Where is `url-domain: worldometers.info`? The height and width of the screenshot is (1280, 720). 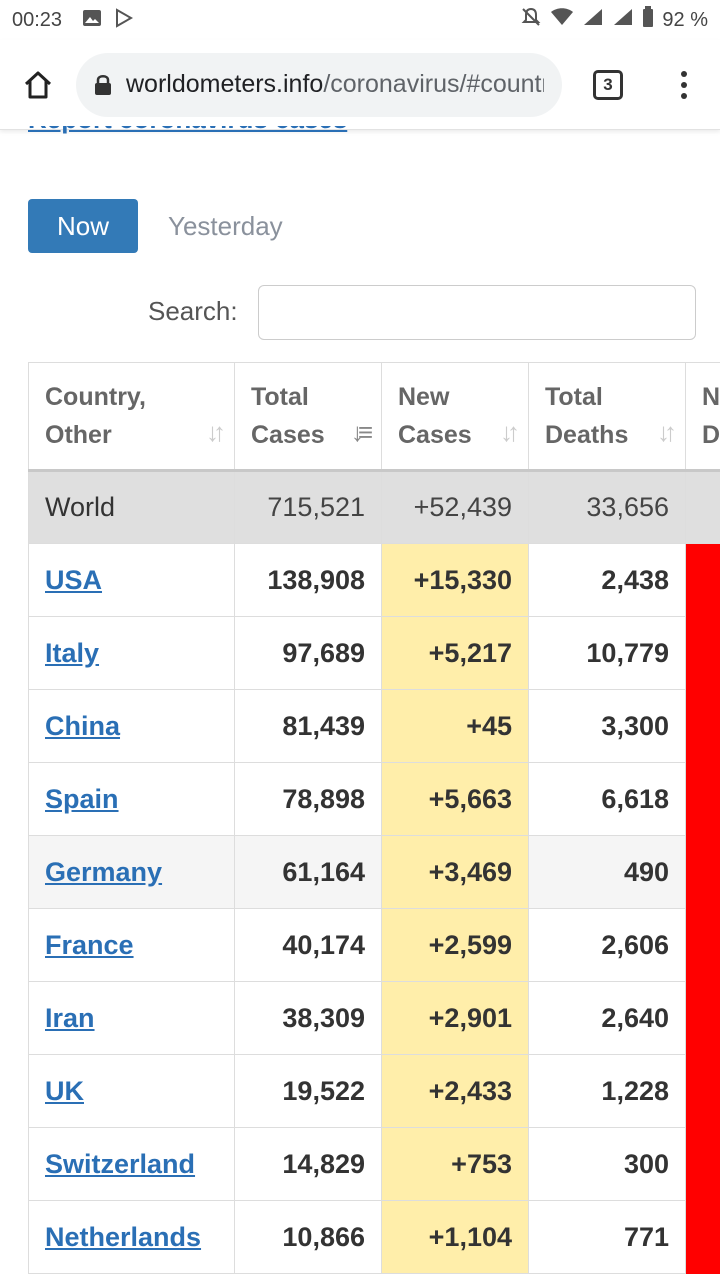
url-domain: worldometers.info is located at coordinates (225, 84).